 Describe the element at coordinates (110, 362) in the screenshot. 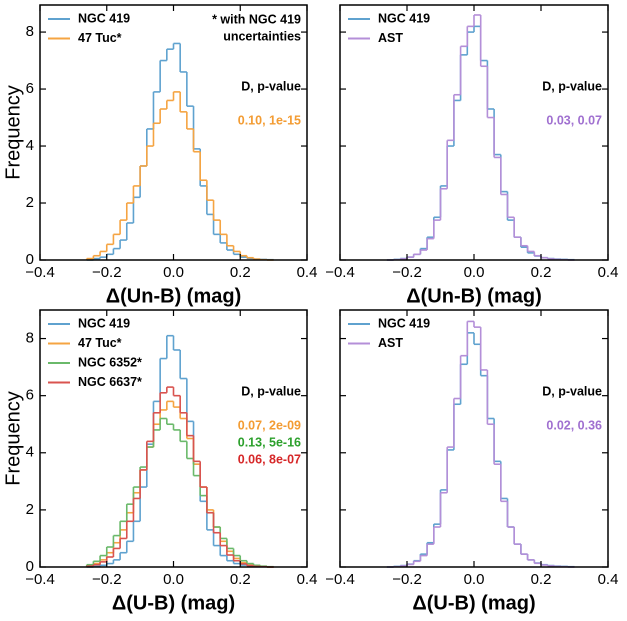

I see `legend-label: NGC 6352*` at that location.